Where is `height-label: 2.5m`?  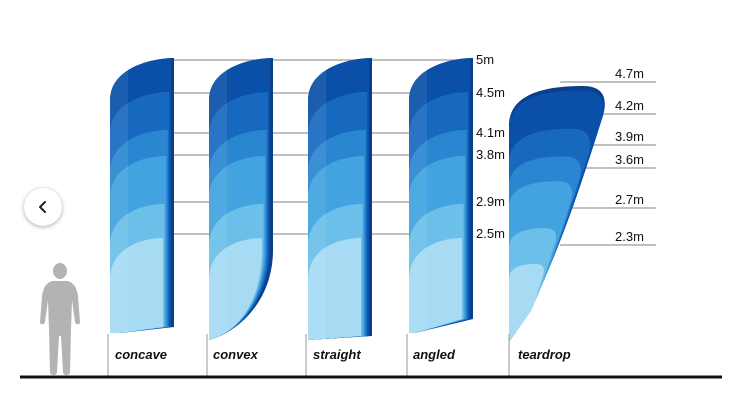 height-label: 2.5m is located at coordinates (490, 233).